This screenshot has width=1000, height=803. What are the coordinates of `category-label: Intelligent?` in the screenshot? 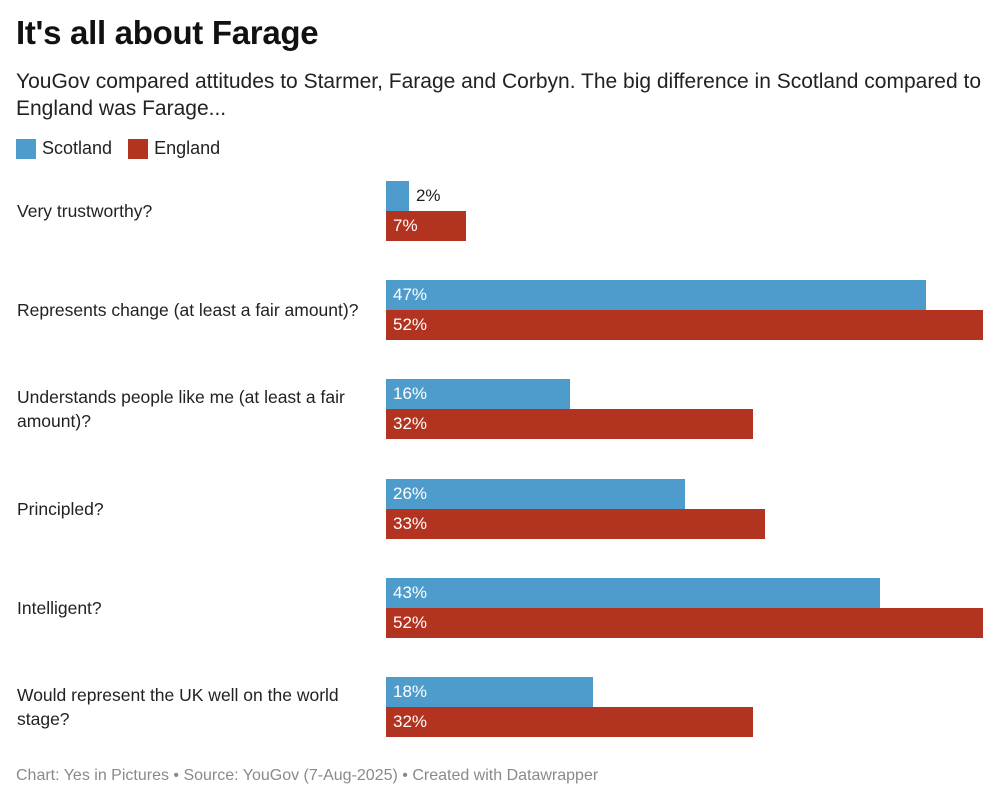 It's located at (59, 607).